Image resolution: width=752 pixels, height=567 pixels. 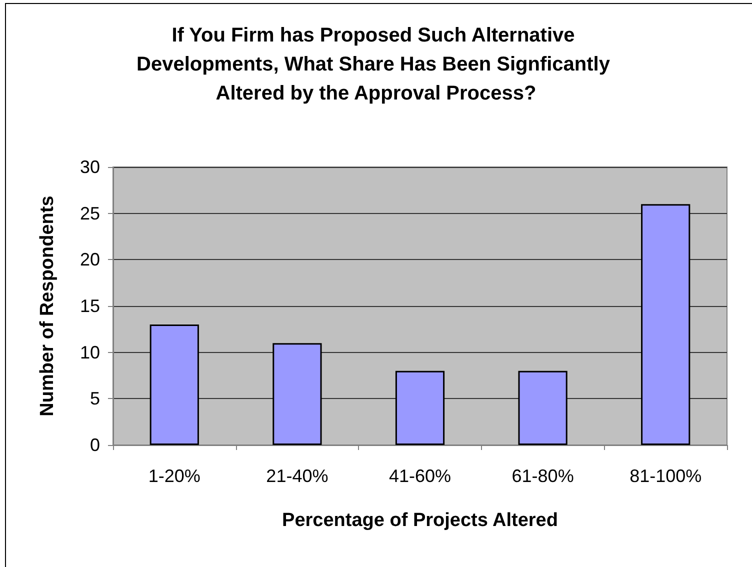 I want to click on x-tick-label: 1-20%, so click(x=174, y=476).